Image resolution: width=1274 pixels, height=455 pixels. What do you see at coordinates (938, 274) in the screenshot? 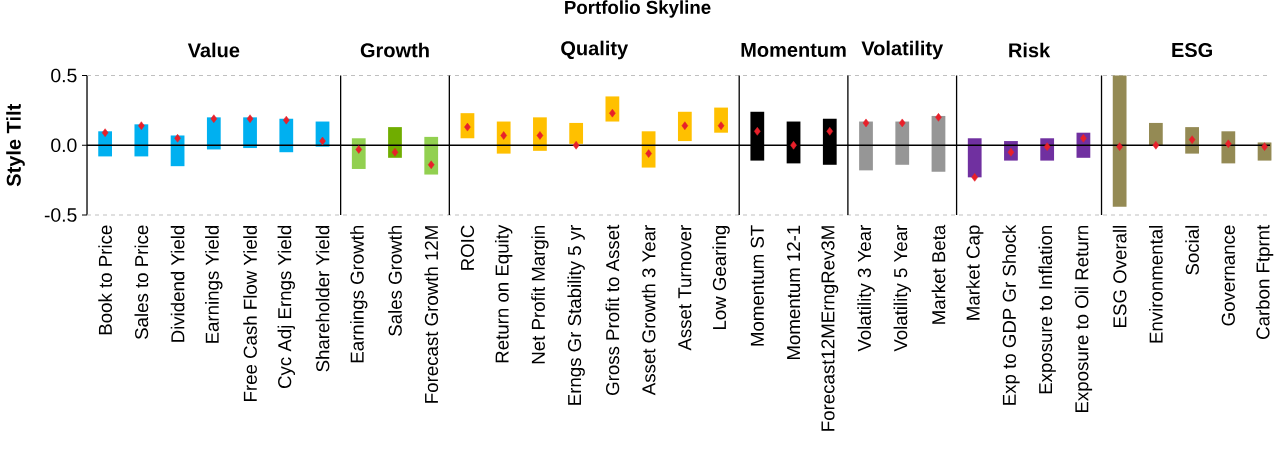
I see `x-tick-label: Market Beta` at bounding box center [938, 274].